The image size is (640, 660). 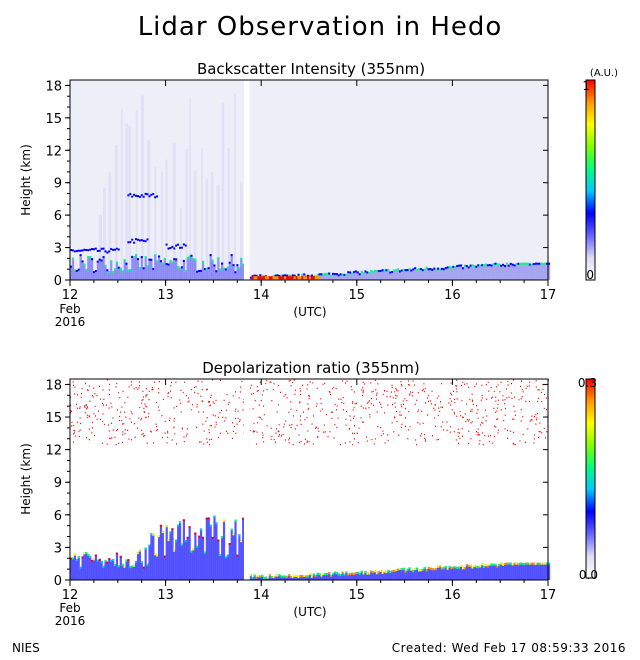 I want to click on signal-streak, so click(x=127, y=201).